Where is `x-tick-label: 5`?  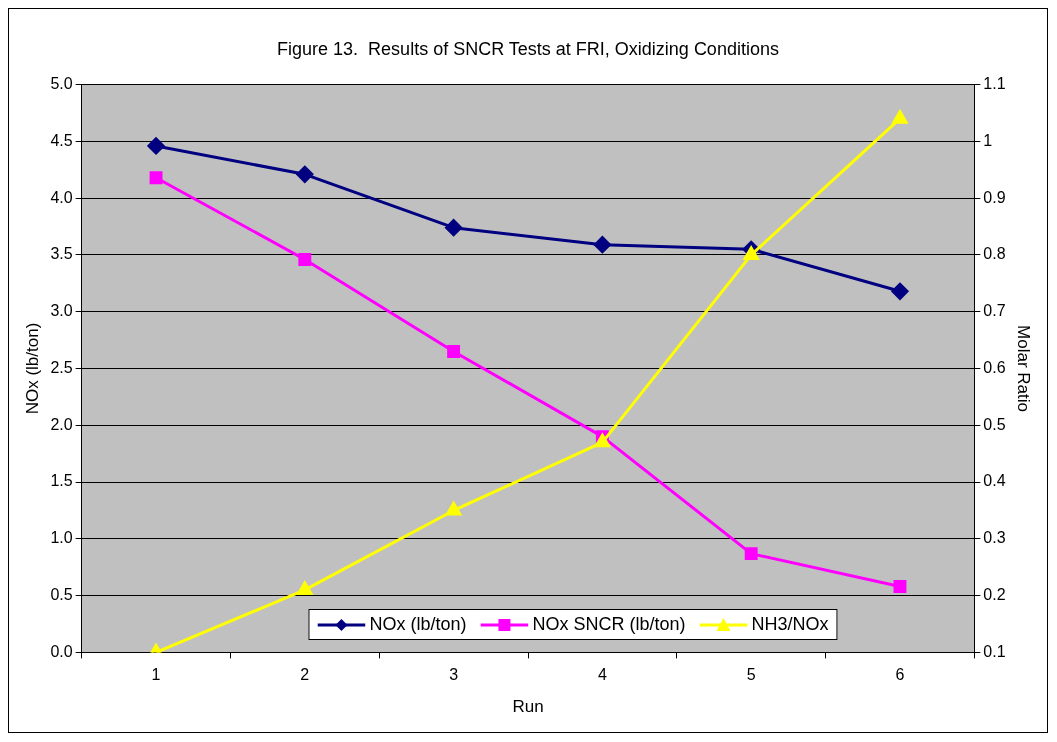
x-tick-label: 5 is located at coordinates (751, 675).